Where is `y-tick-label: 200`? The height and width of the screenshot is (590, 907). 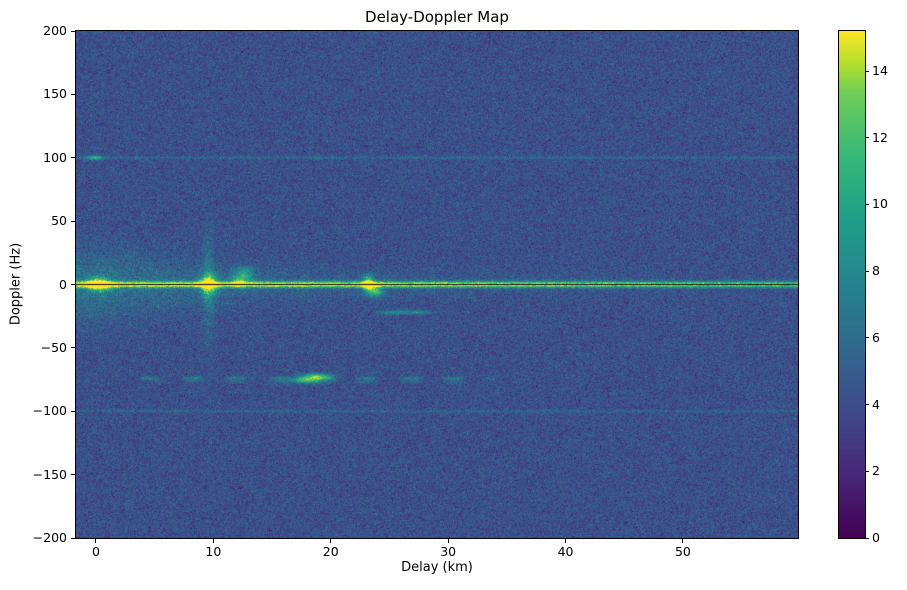 y-tick-label: 200 is located at coordinates (55, 30).